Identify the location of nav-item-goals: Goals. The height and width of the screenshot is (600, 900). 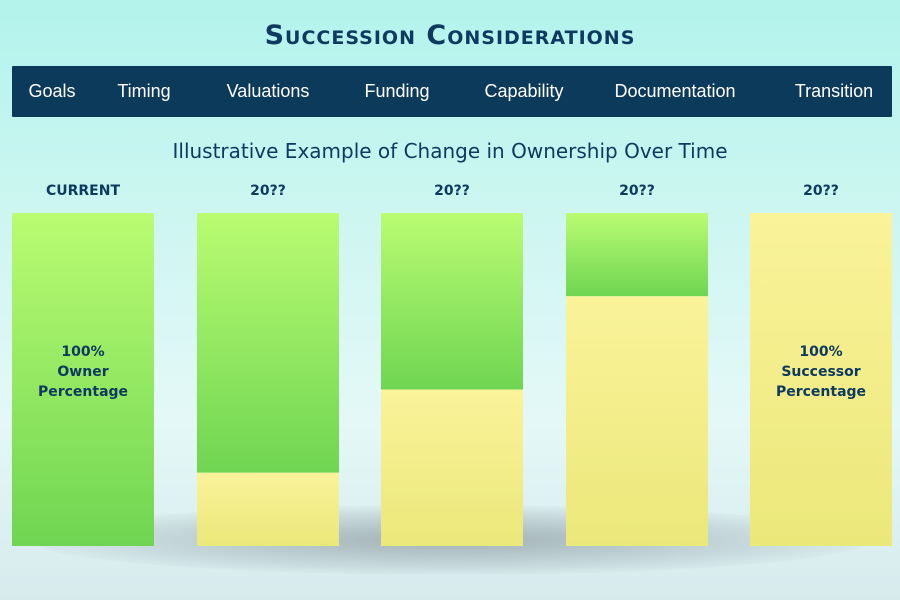
(52, 91).